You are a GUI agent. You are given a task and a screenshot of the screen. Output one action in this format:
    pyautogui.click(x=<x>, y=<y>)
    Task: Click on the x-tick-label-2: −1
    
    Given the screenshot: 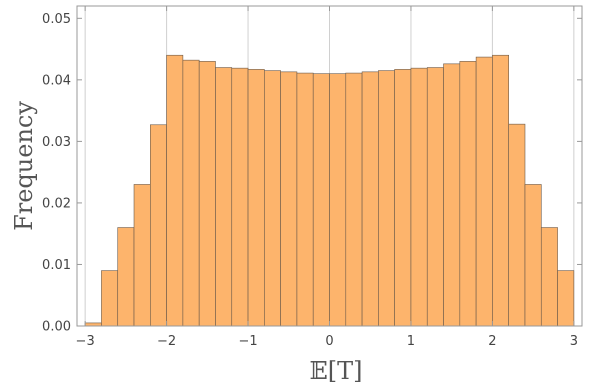 What is the action you would take?
    pyautogui.click(x=247, y=341)
    